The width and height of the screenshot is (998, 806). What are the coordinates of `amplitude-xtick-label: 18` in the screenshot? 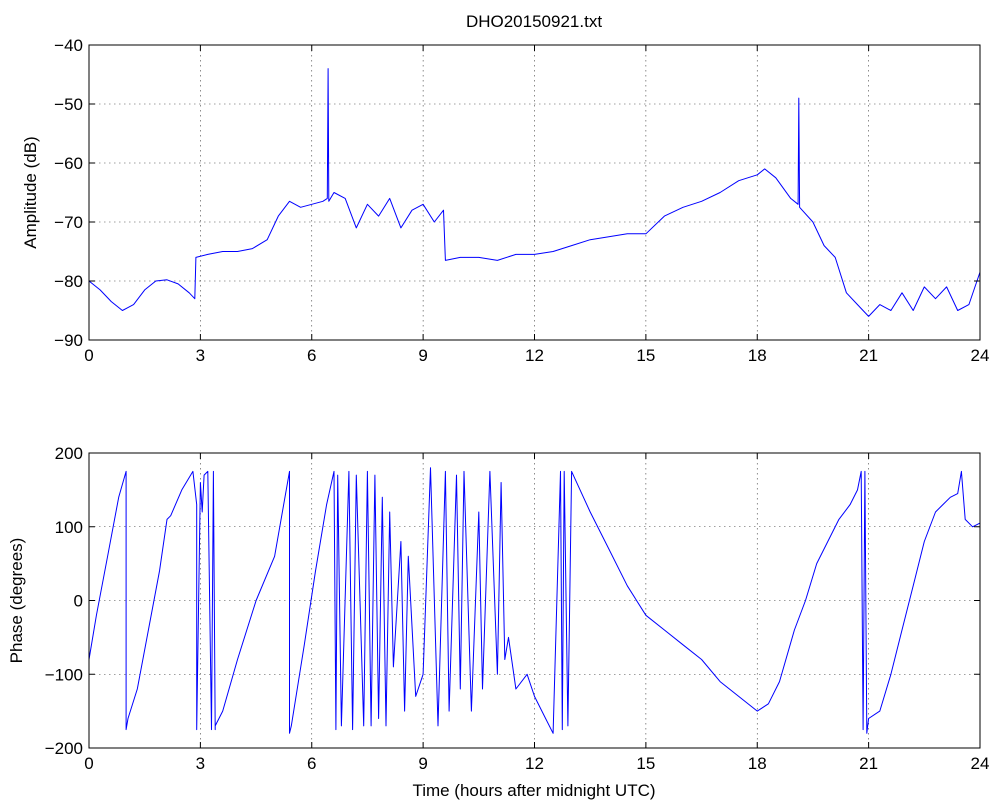 It's located at (757, 355).